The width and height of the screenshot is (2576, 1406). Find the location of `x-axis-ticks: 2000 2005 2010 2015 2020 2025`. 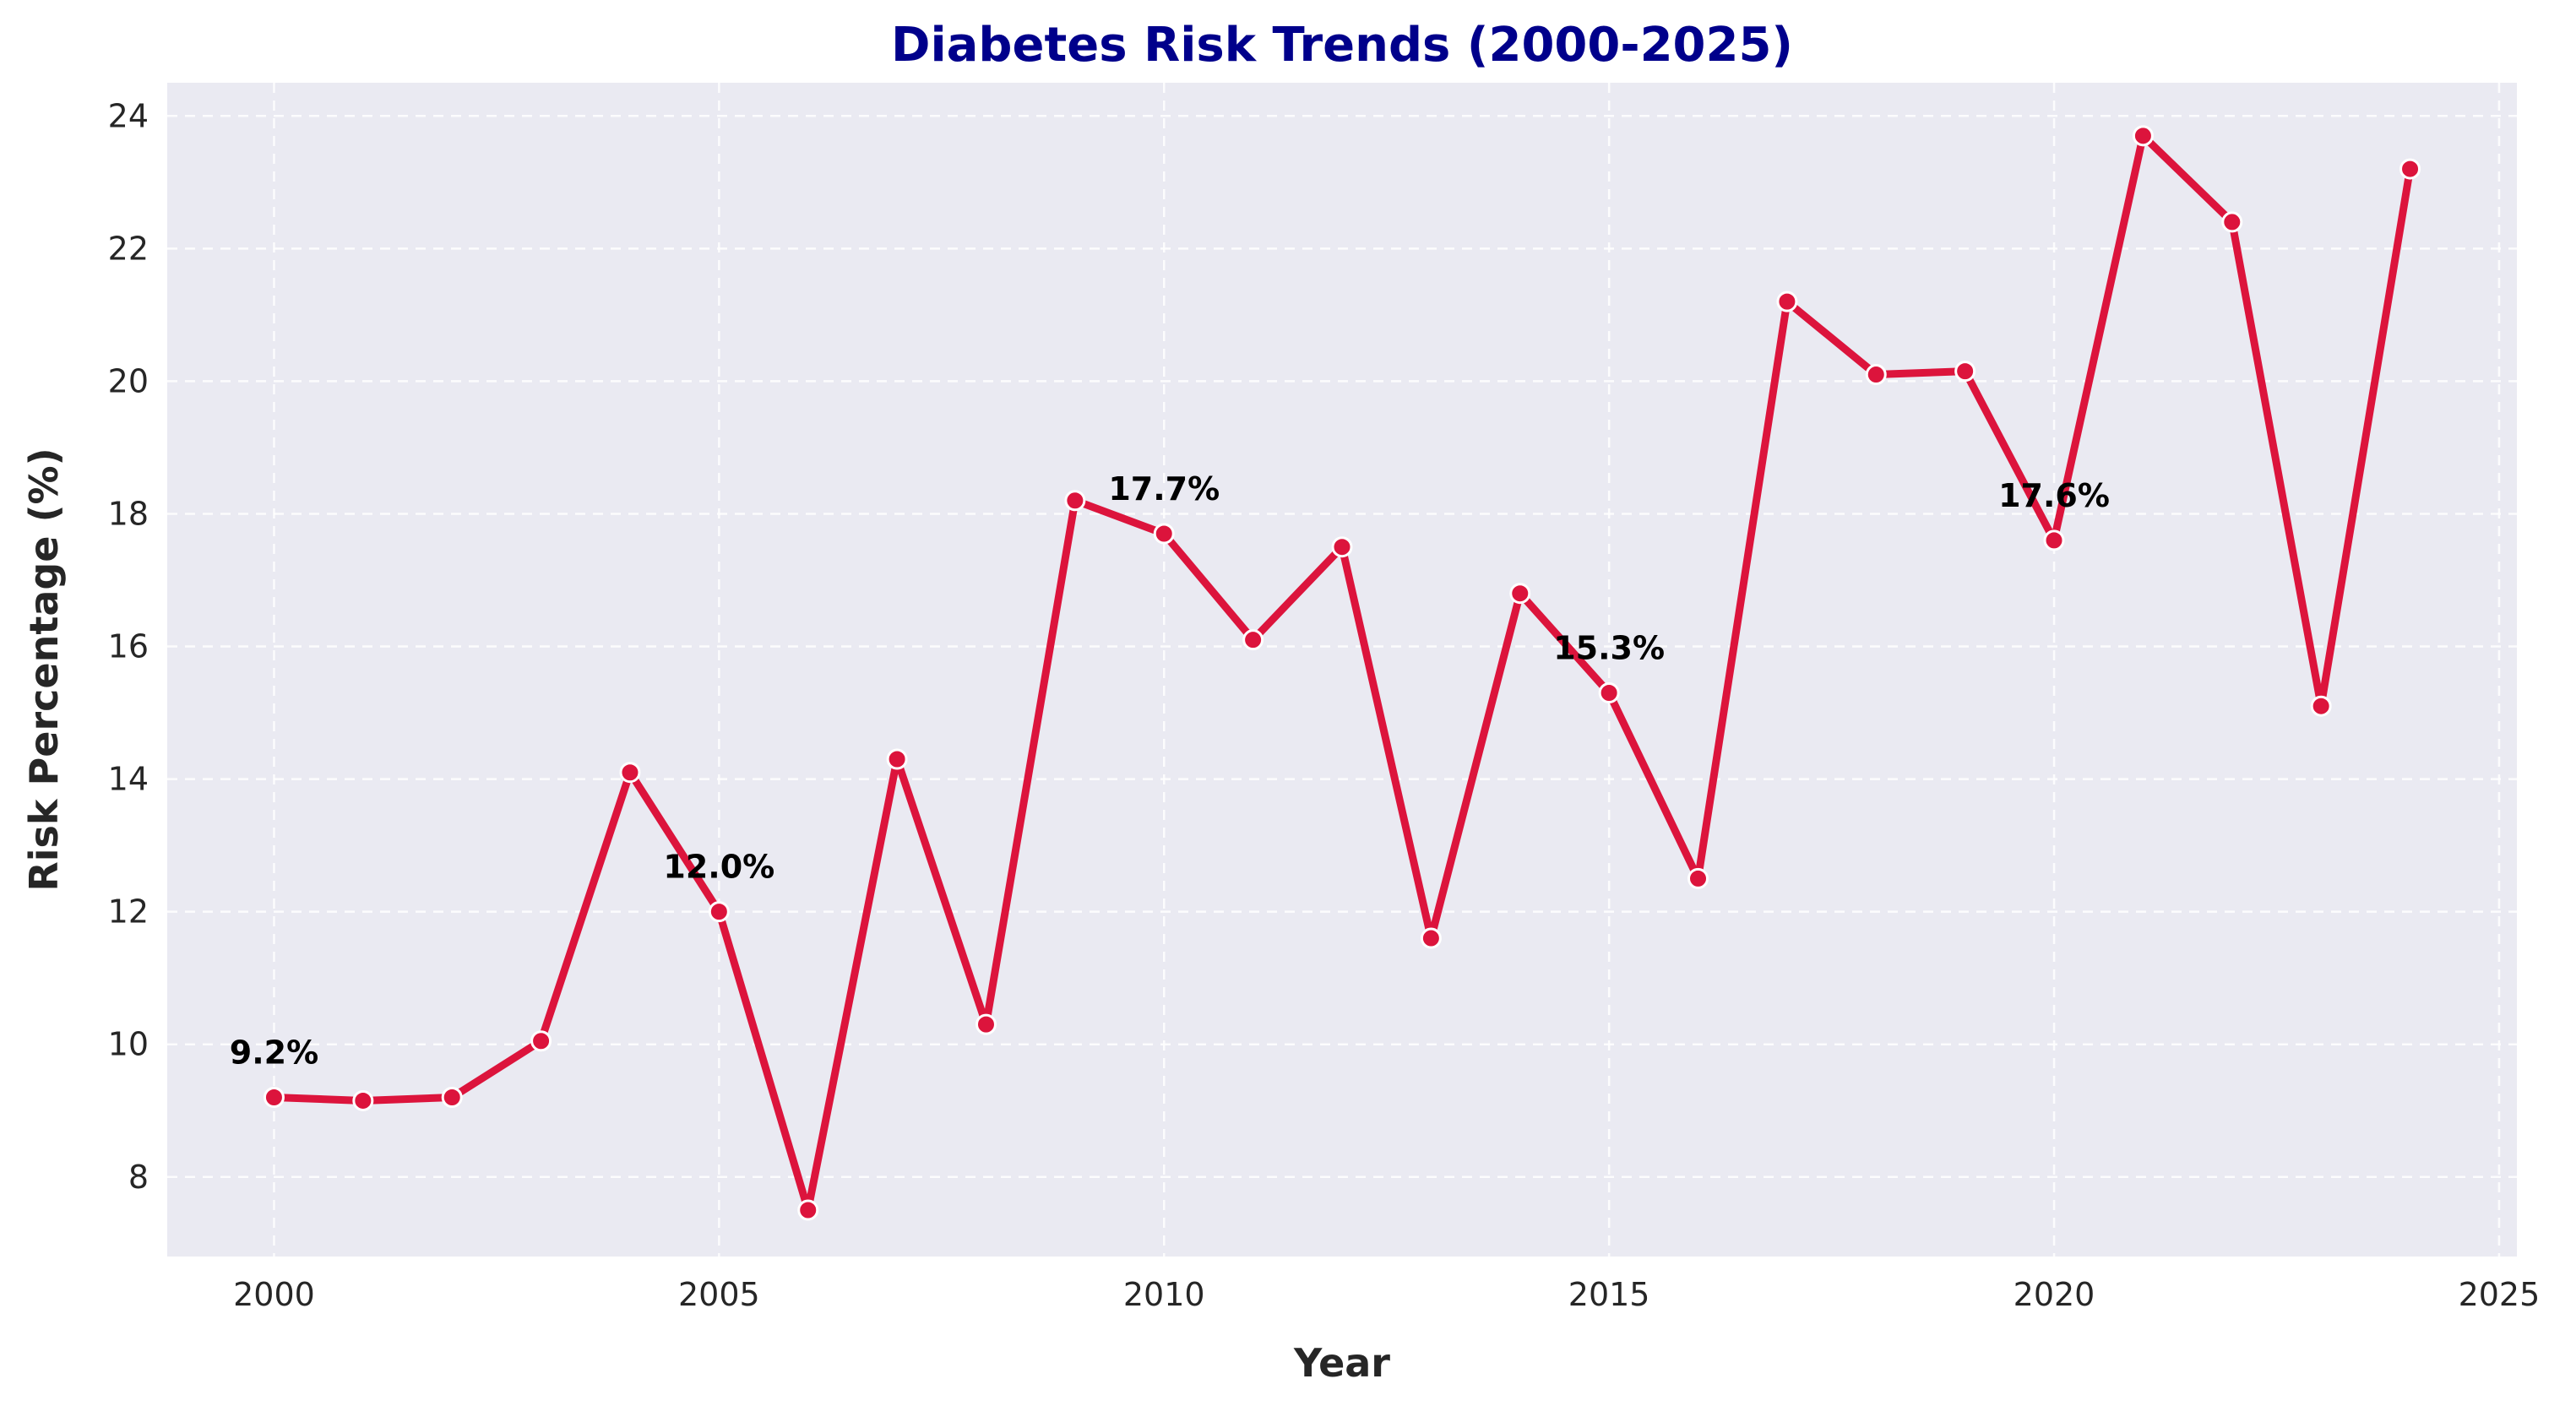

x-axis-ticks: 2000 2005 2010 2015 2020 2025 is located at coordinates (1386, 1294).